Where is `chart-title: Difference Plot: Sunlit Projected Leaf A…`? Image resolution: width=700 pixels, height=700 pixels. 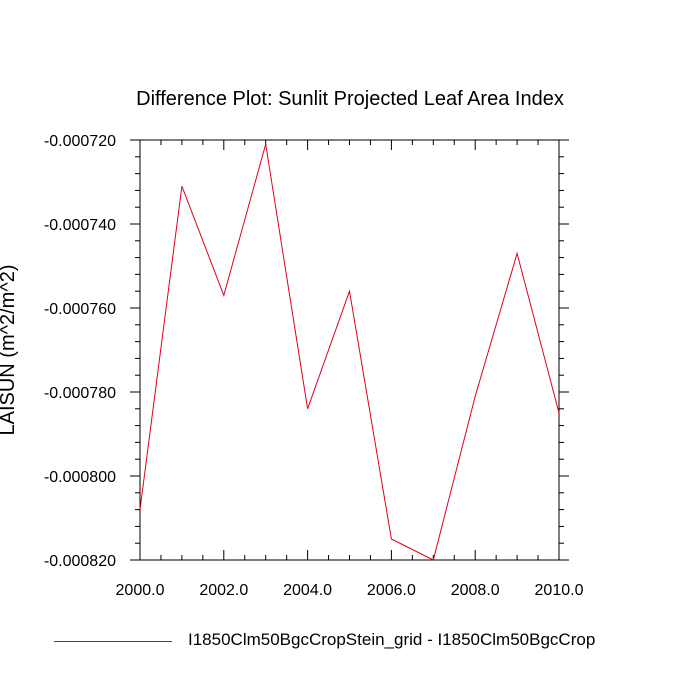 chart-title: Difference Plot: Sunlit Projected Leaf A… is located at coordinates (350, 99).